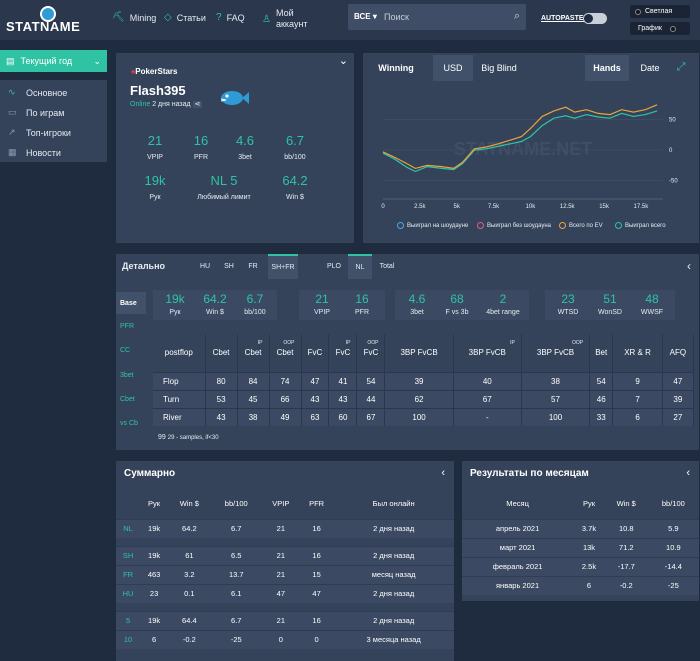 The width and height of the screenshot is (700, 661). Describe the element at coordinates (595, 18) in the screenshot. I see `autopaste-toggle` at that location.